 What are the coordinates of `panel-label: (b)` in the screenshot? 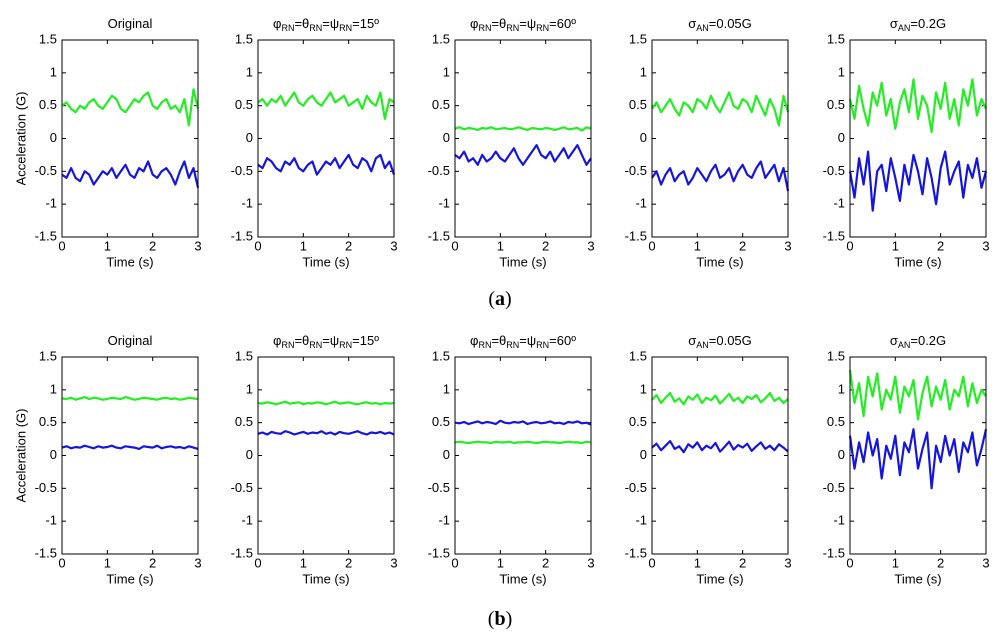 It's located at (500, 619).